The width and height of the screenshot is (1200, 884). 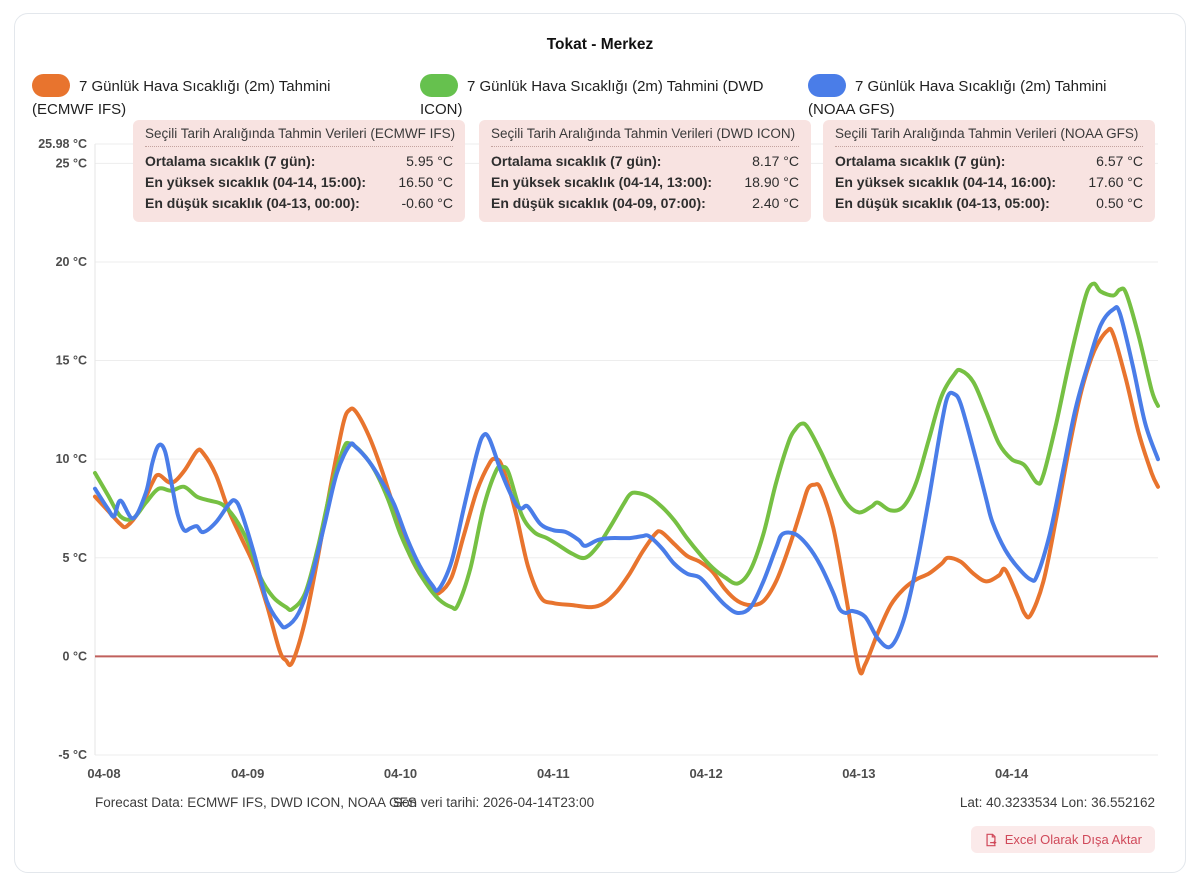 I want to click on stat-row-value: 8.17 °C, so click(x=775, y=161).